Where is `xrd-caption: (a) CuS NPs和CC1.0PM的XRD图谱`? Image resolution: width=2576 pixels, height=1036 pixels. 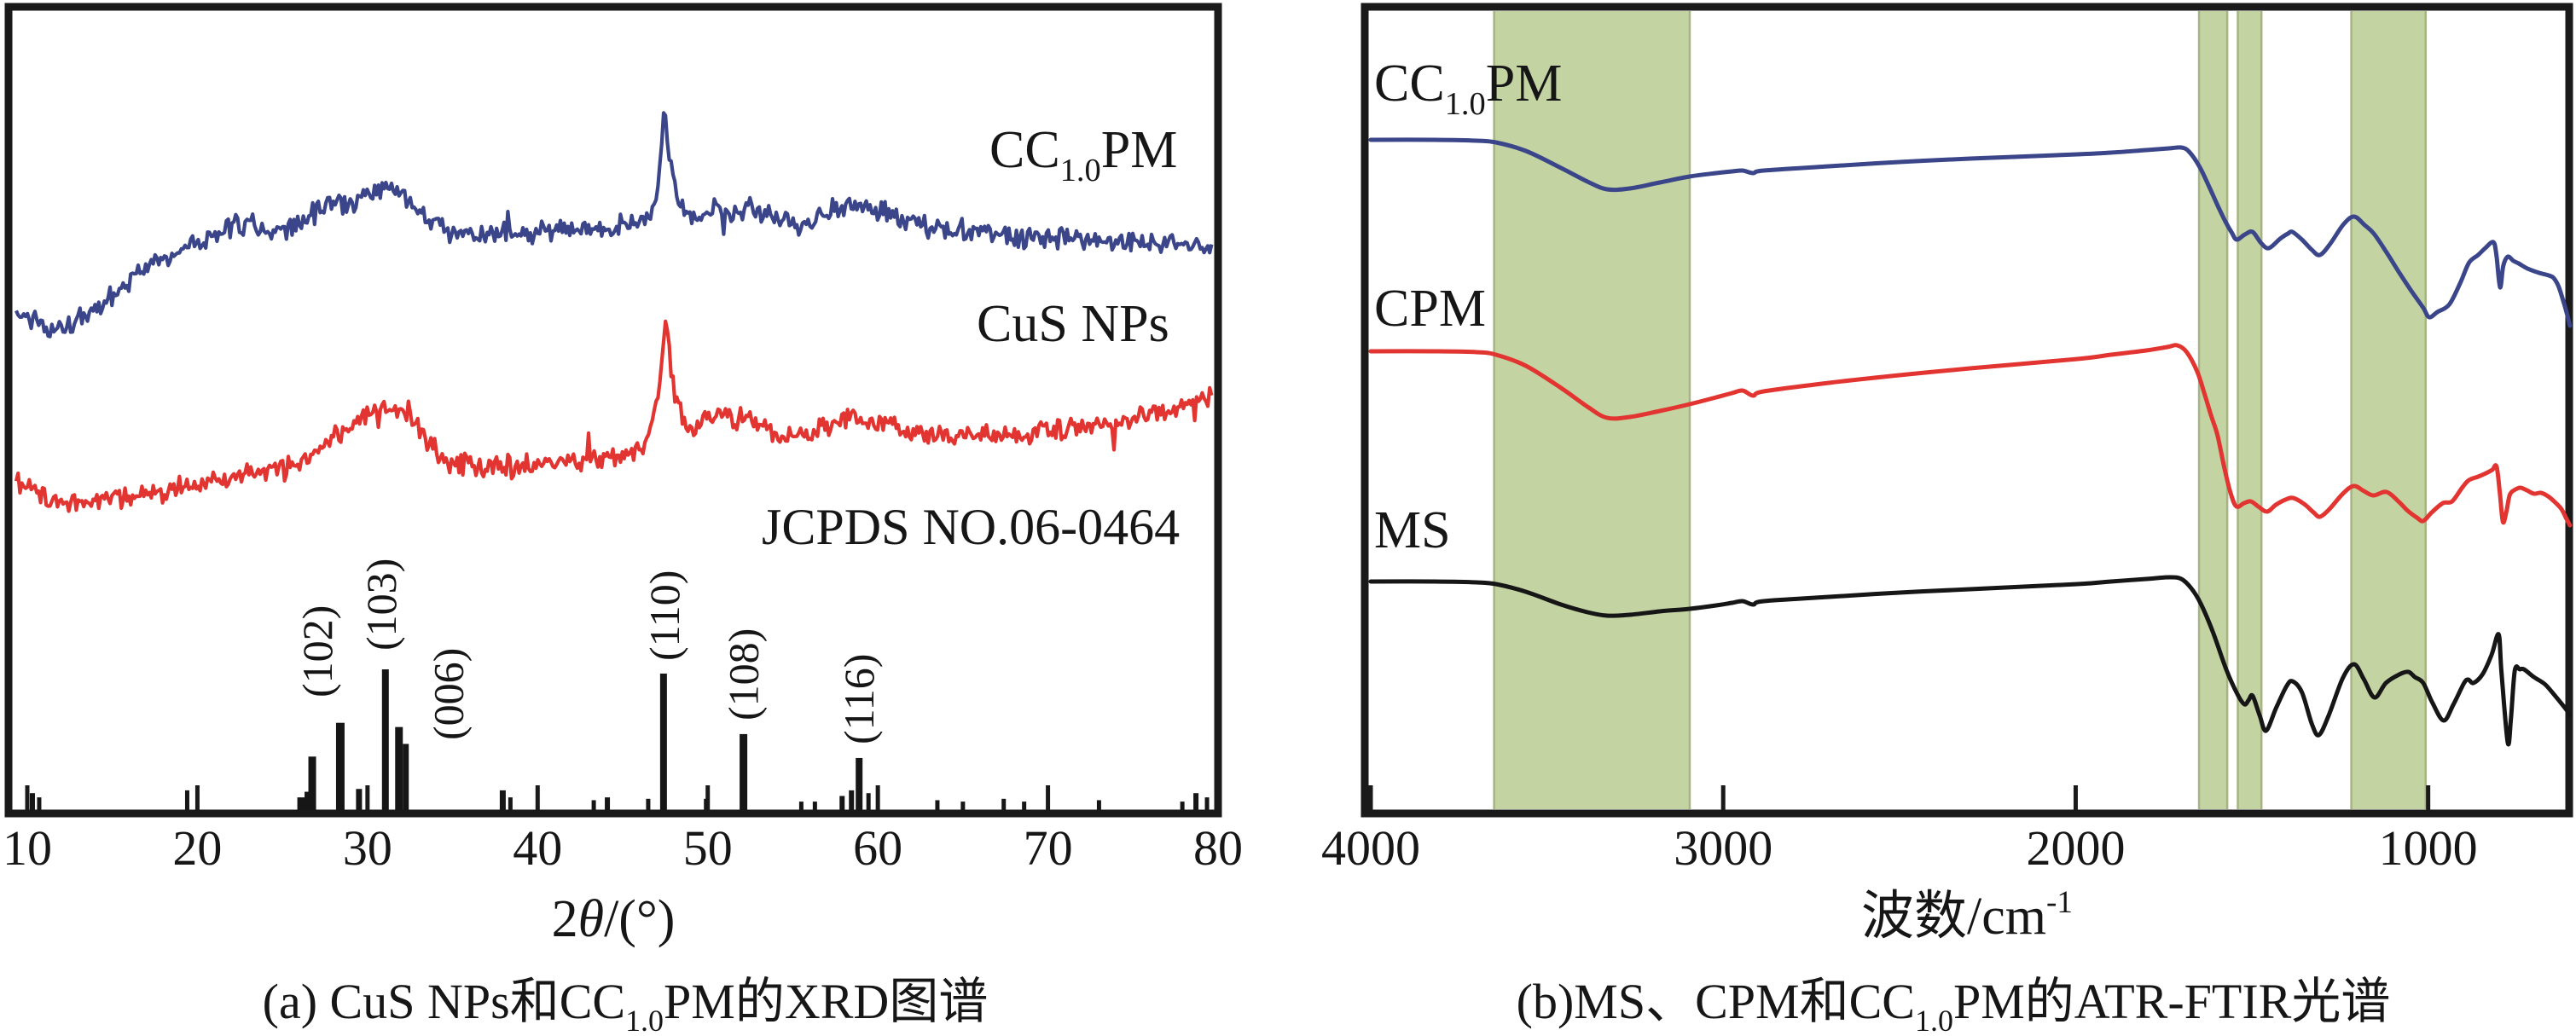
xrd-caption: (a) CuS NPs和CC1.0PM的XRD图谱 is located at coordinates (626, 1005).